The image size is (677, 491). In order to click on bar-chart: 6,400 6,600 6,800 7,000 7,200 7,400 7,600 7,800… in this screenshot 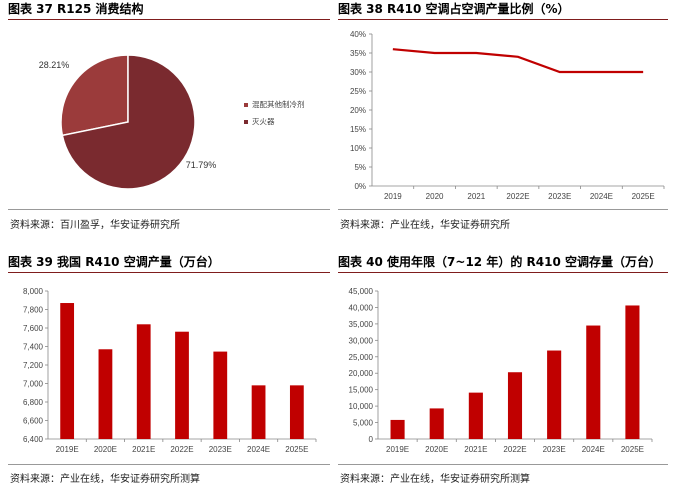, I will do `click(170, 370)`.